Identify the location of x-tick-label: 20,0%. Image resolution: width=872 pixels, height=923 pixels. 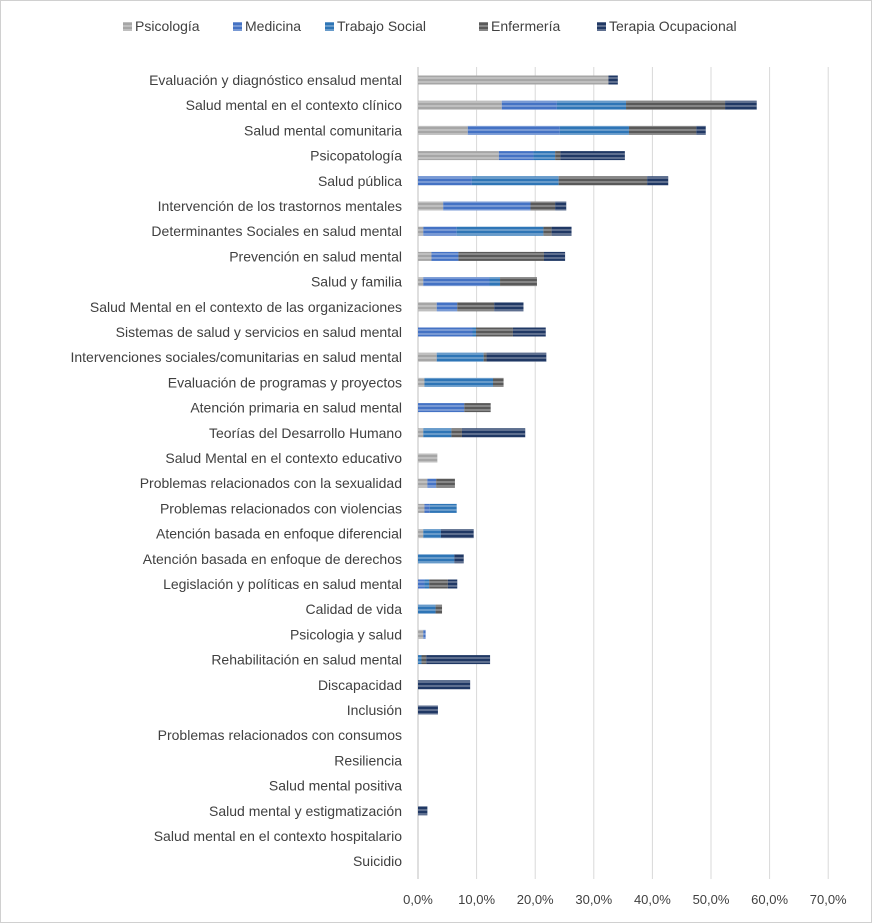
(535, 899).